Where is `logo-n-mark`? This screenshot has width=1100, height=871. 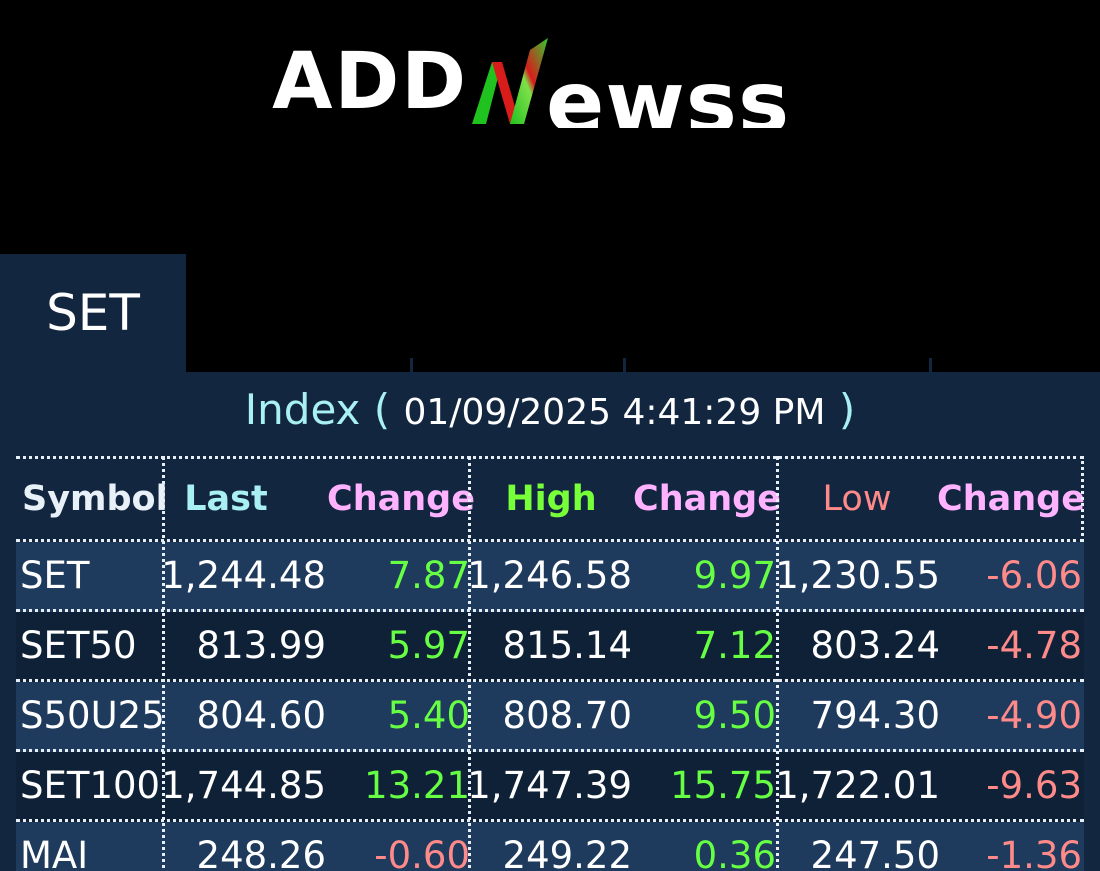
logo-n-mark is located at coordinates (510, 81).